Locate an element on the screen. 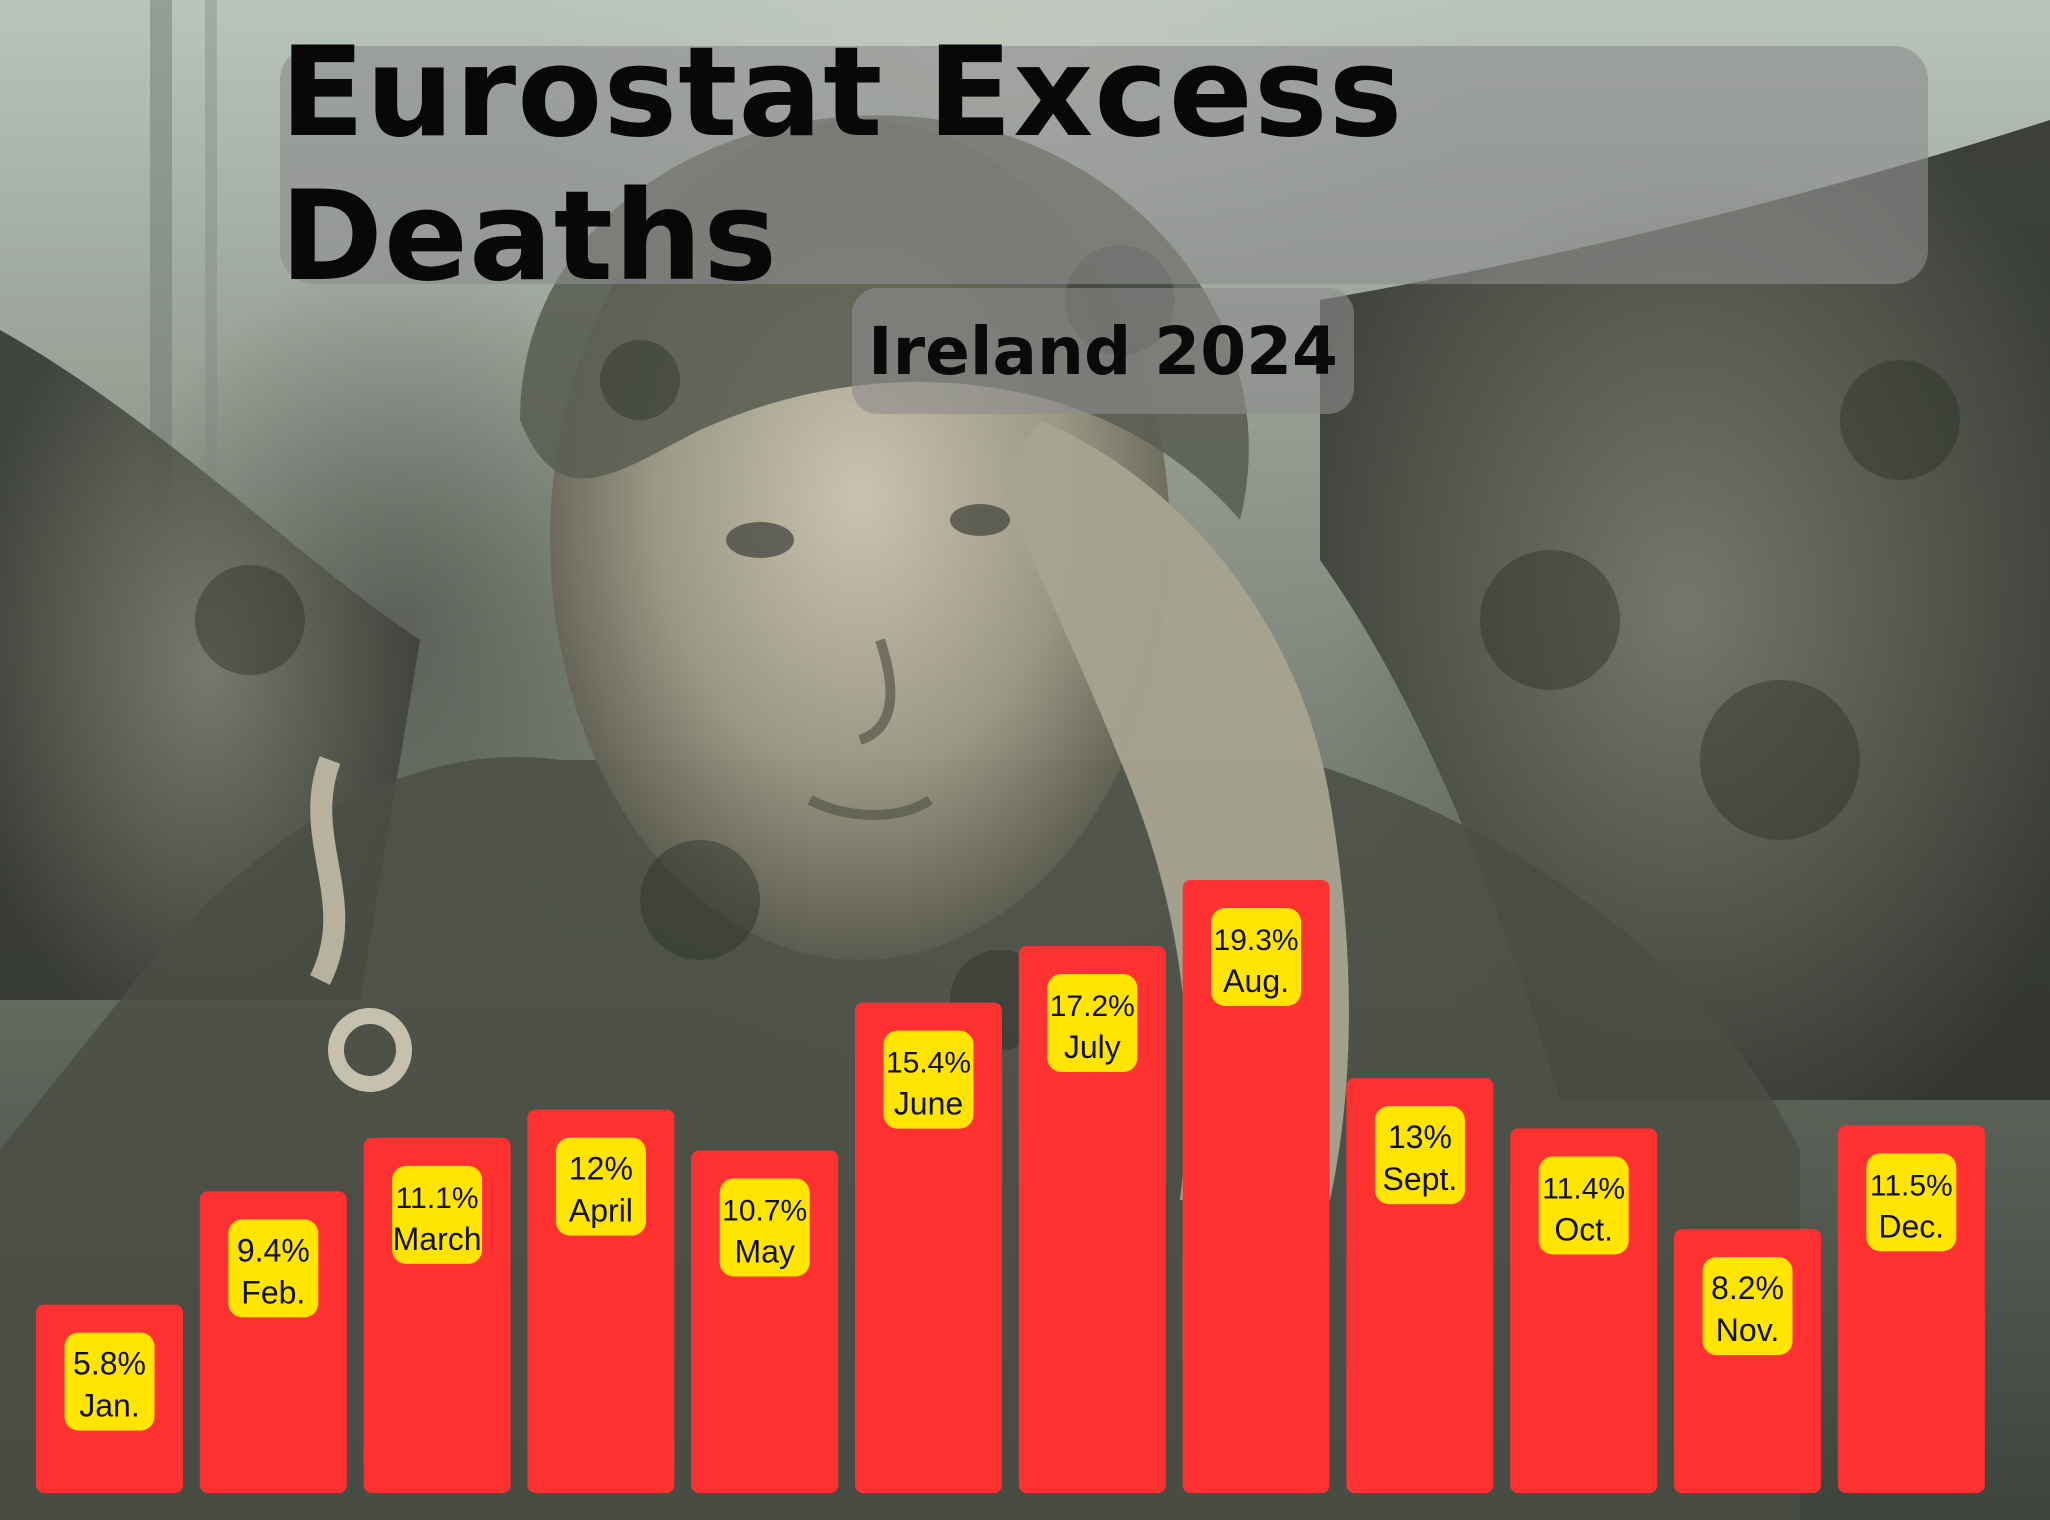 The height and width of the screenshot is (1520, 2050). value-label: 11.5% is located at coordinates (1911, 1185).